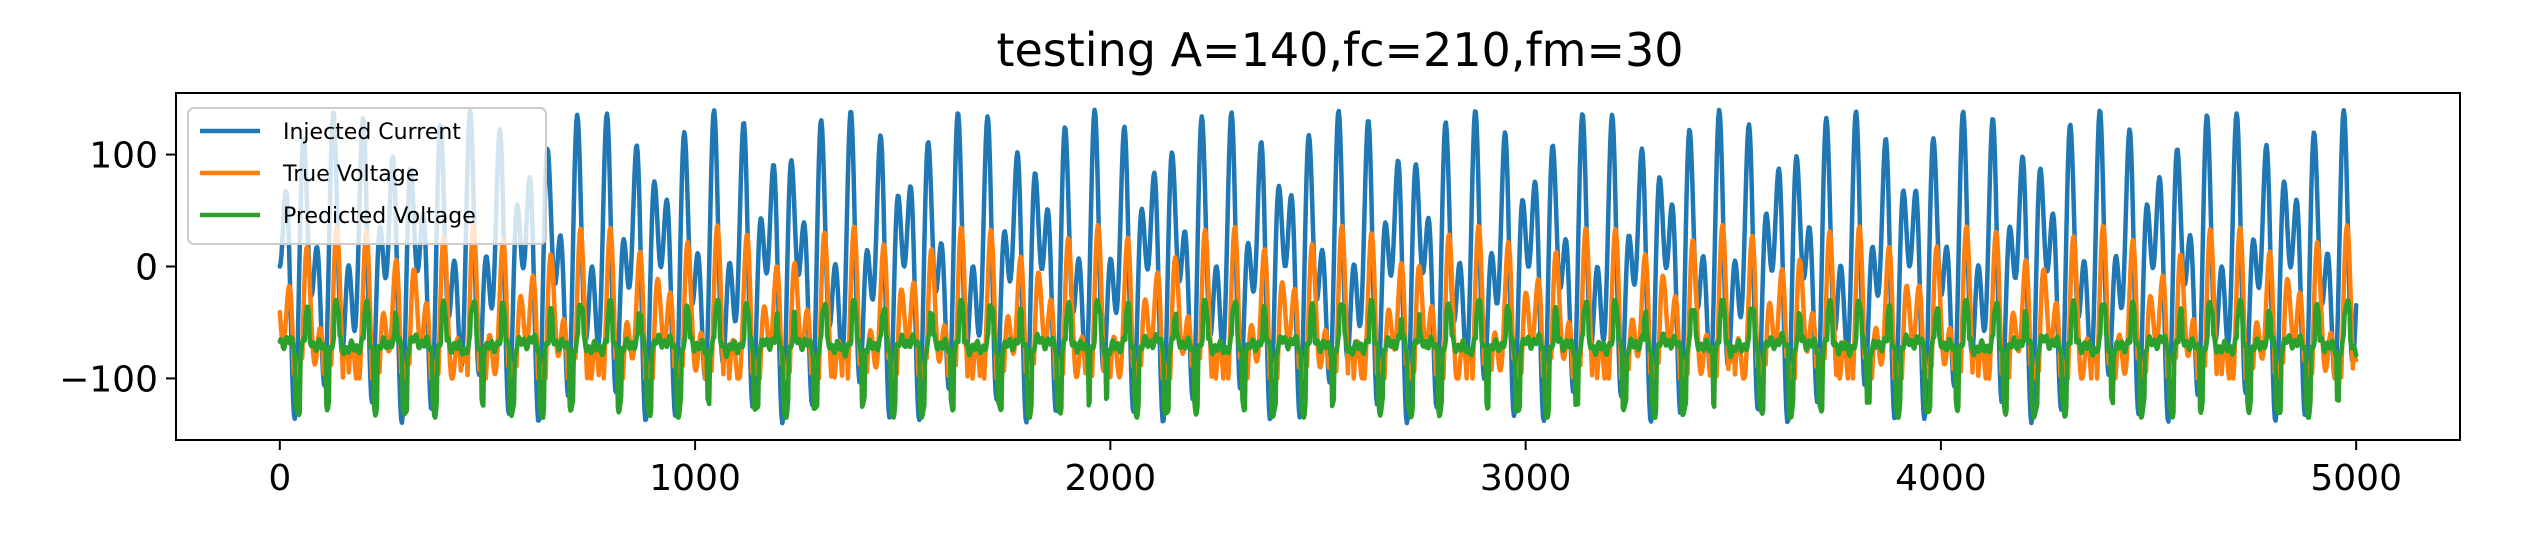 This screenshot has width=2528, height=540. I want to click on legend-label-true-voltage: True Voltage, so click(350, 174).